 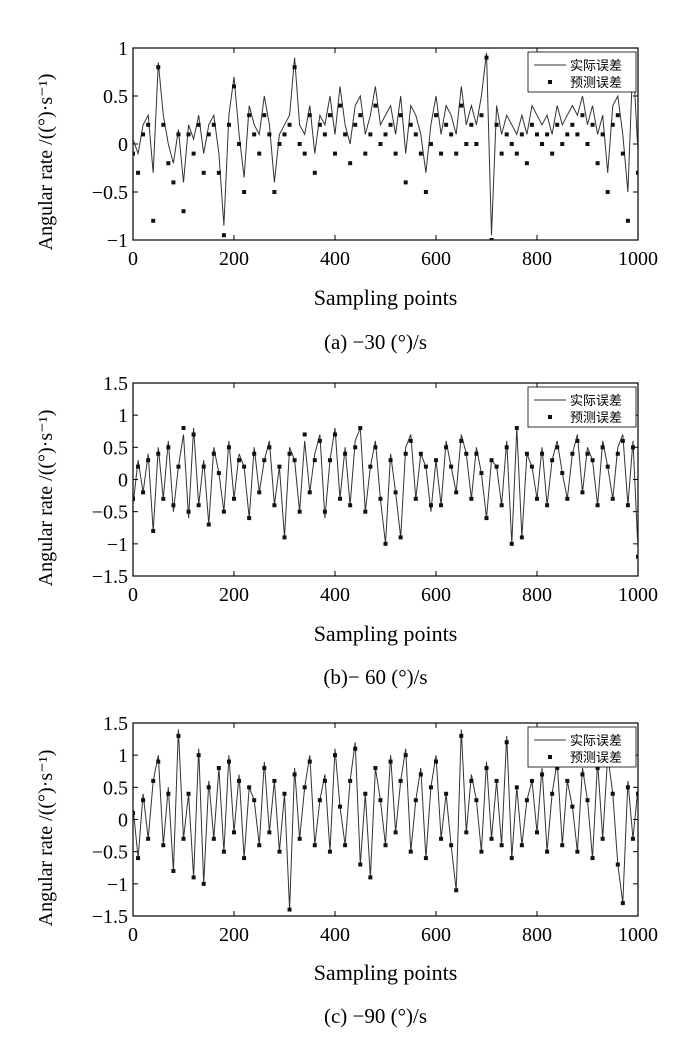 What do you see at coordinates (234, 595) in the screenshot?
I see `x-tick-label: 200` at bounding box center [234, 595].